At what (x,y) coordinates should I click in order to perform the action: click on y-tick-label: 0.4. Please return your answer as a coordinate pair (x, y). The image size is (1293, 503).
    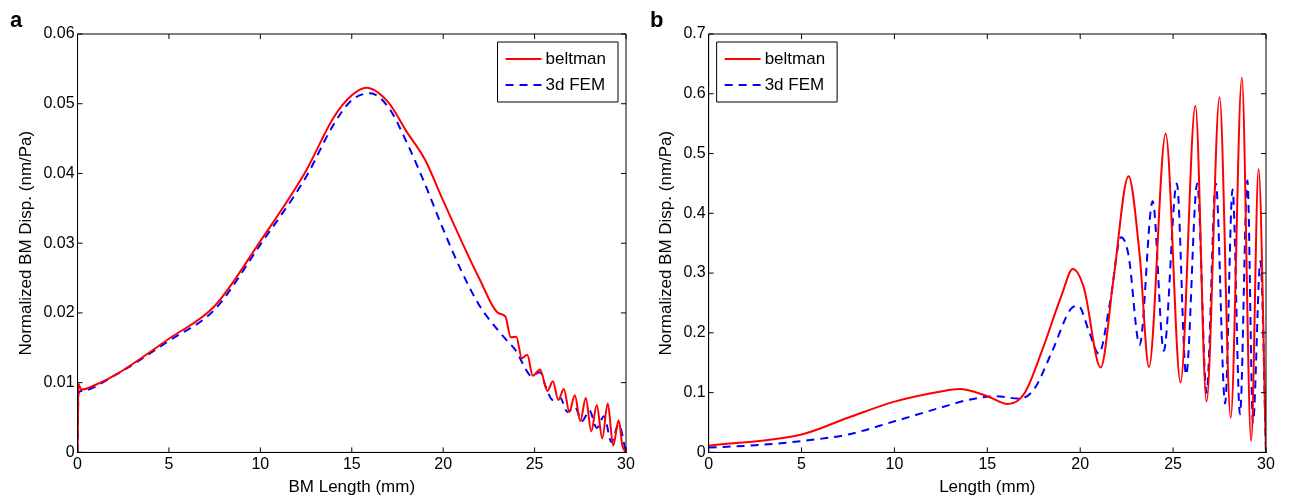
    Looking at the image, I should click on (694, 212).